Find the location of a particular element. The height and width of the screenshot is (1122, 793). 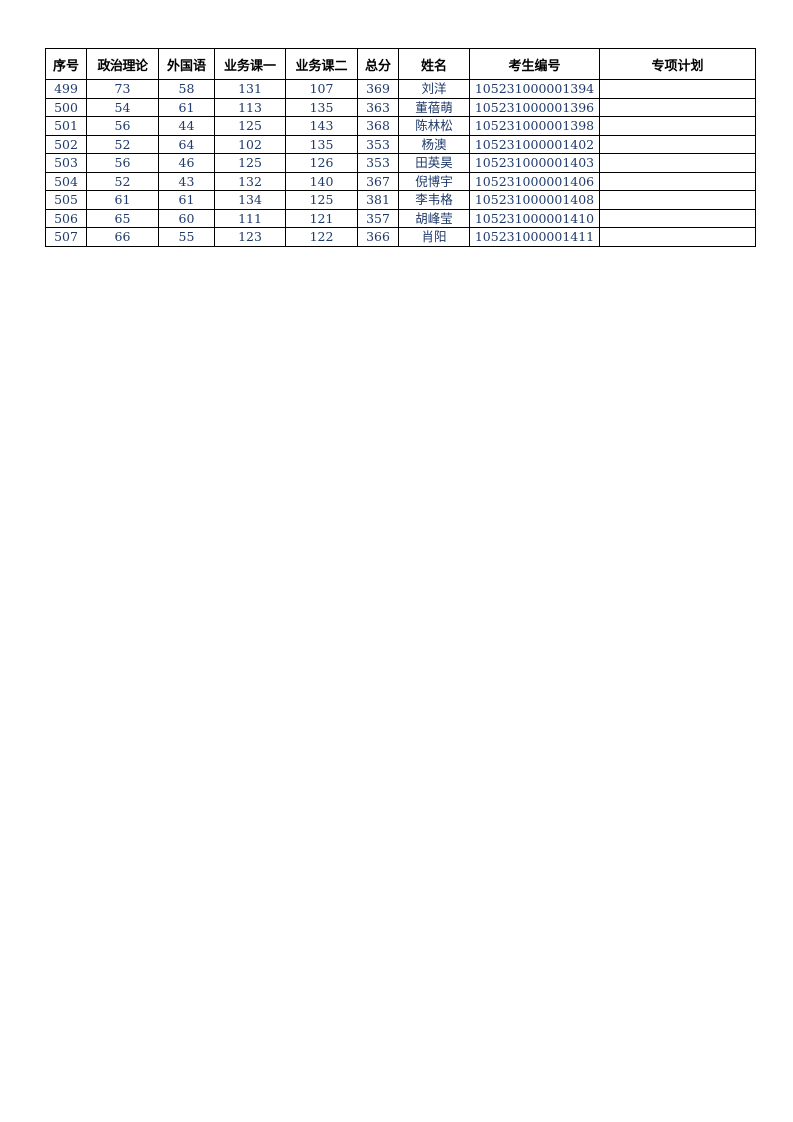

table-cell: 366 is located at coordinates (378, 237).